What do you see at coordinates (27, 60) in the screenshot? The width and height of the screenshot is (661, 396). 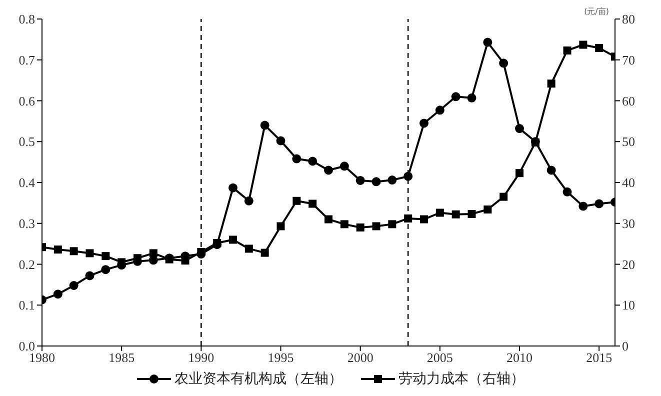 I see `y-tick-label: 0.7` at bounding box center [27, 60].